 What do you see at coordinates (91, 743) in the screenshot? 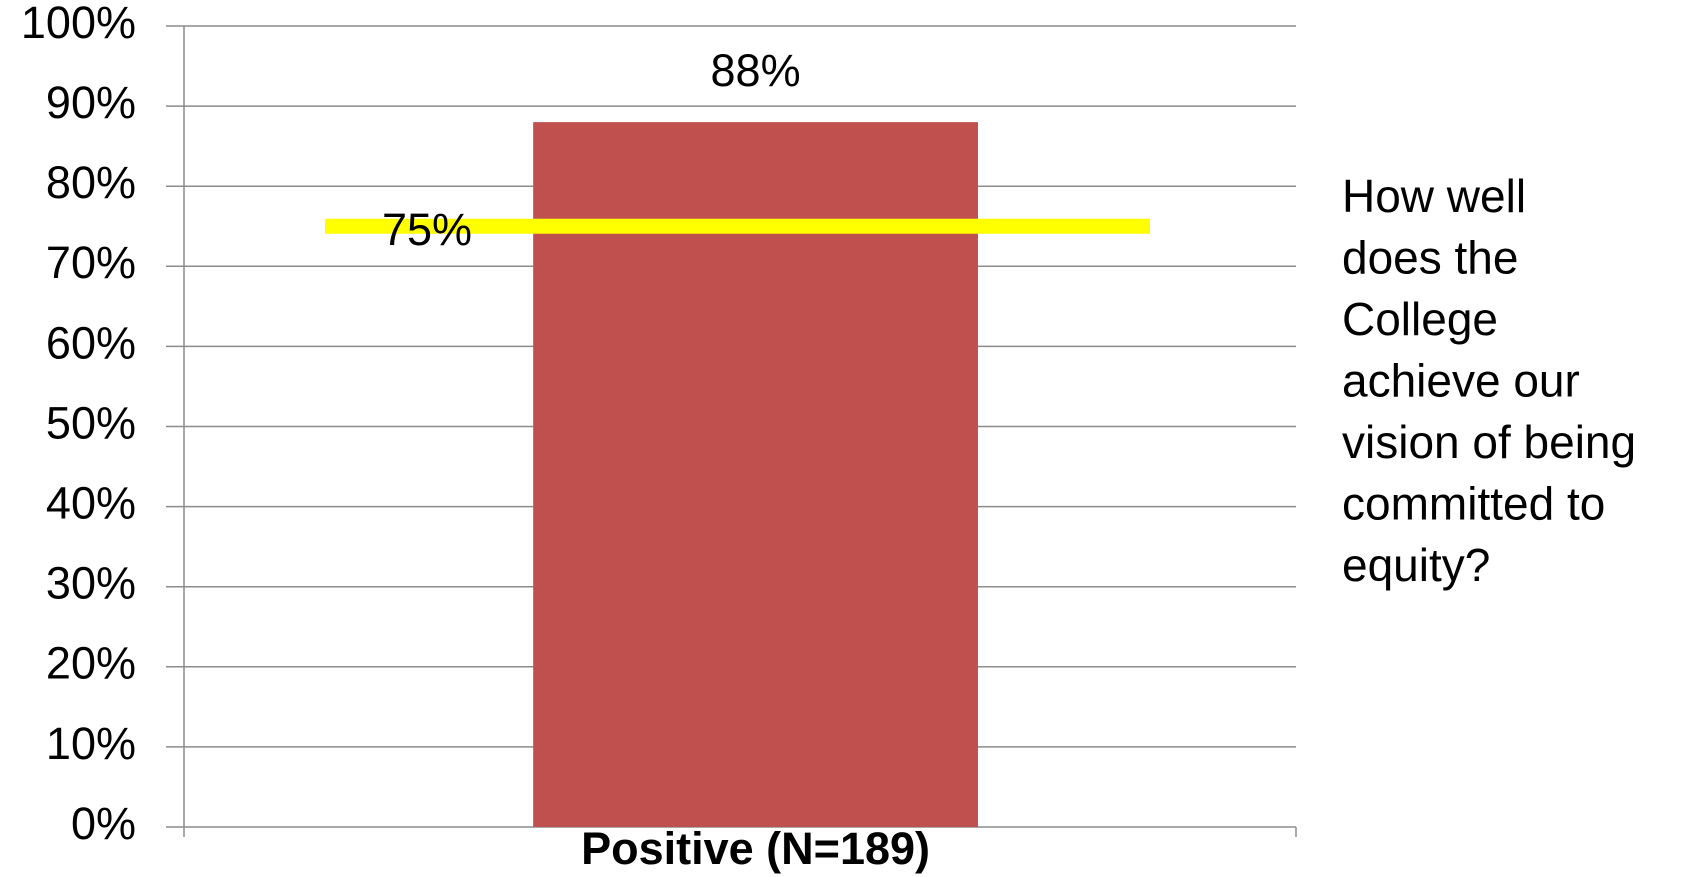
I see `y-tick-label: 10%` at bounding box center [91, 743].